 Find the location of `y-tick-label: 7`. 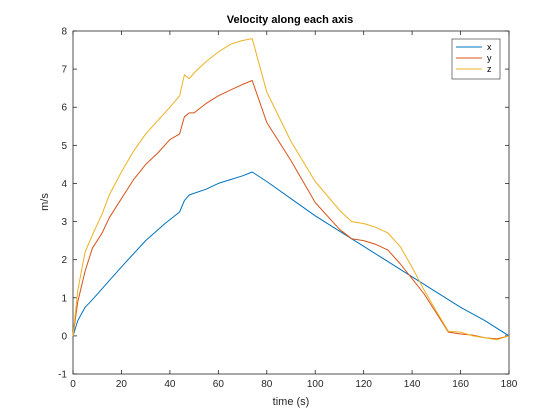

y-tick-label: 7 is located at coordinates (64, 70).